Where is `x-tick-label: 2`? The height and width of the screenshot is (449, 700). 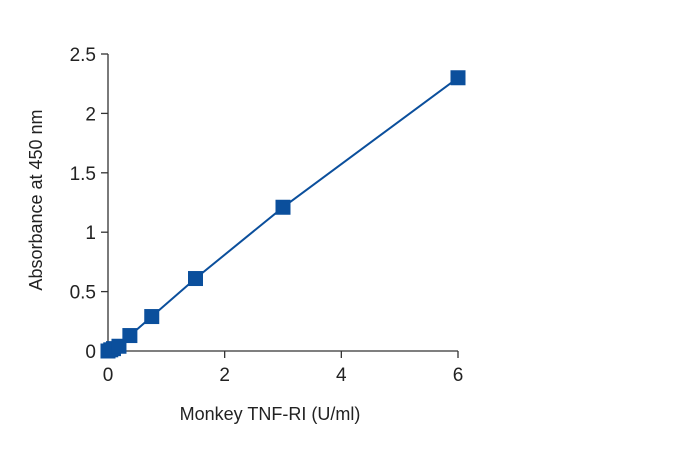 x-tick-label: 2 is located at coordinates (224, 375).